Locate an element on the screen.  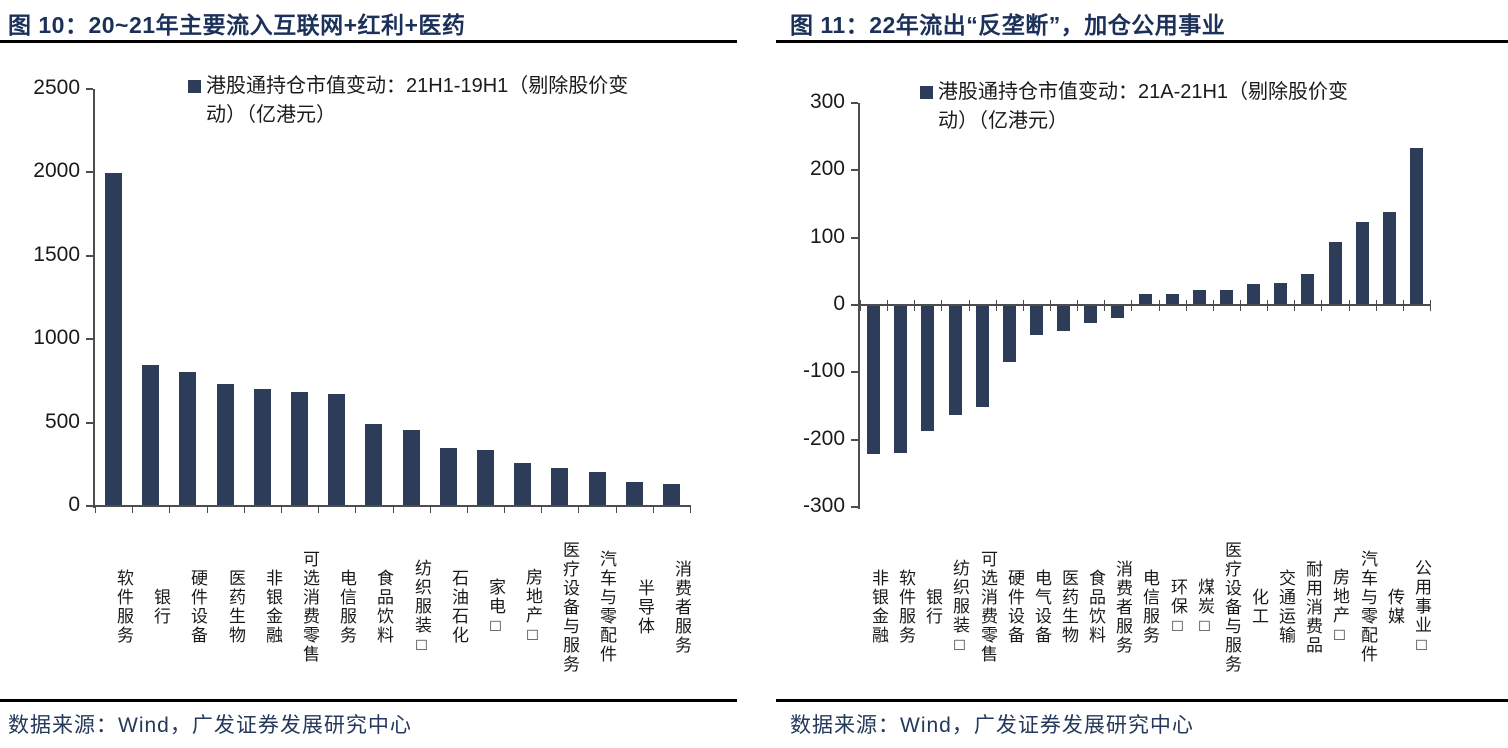
x-label: 非银金融 is located at coordinates (272, 607).